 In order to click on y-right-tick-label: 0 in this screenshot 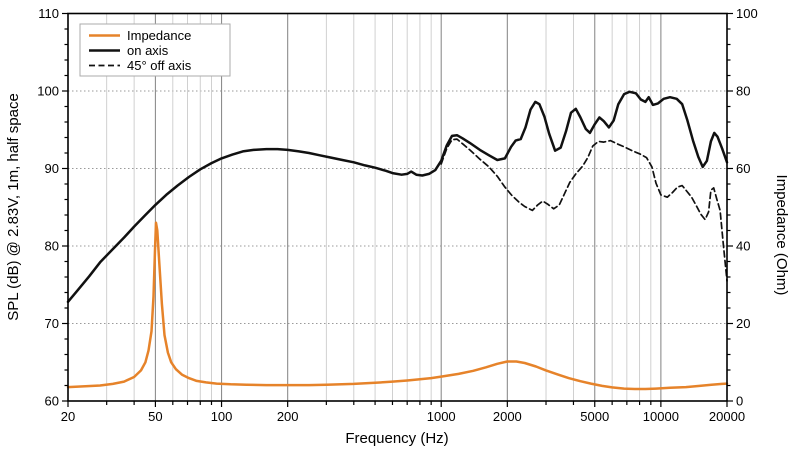, I will do `click(739, 401)`.